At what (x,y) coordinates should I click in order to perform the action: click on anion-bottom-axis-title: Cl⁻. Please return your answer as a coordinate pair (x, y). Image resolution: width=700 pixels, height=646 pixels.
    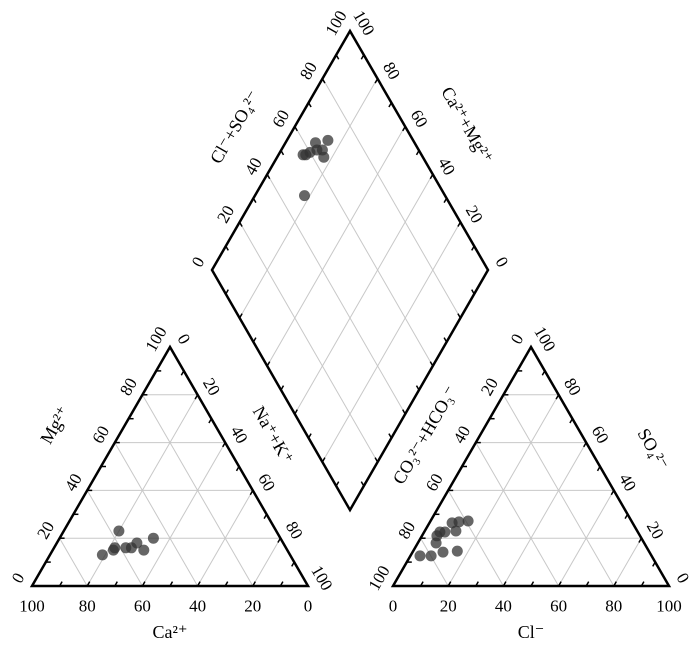
    Looking at the image, I should click on (531, 632).